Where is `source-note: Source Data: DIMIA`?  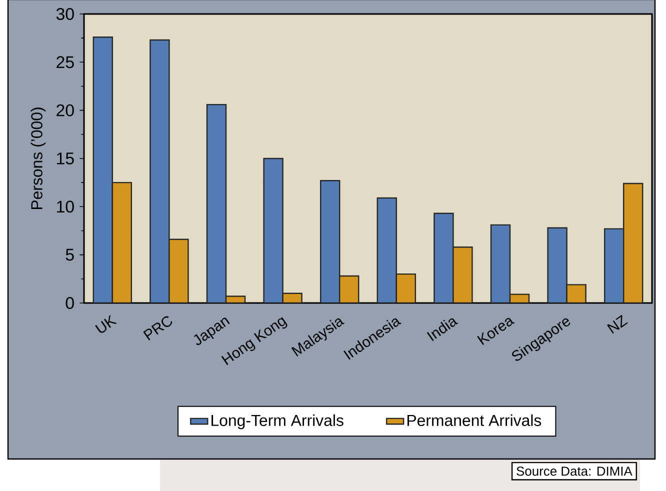
source-note: Source Data: DIMIA is located at coordinates (574, 471).